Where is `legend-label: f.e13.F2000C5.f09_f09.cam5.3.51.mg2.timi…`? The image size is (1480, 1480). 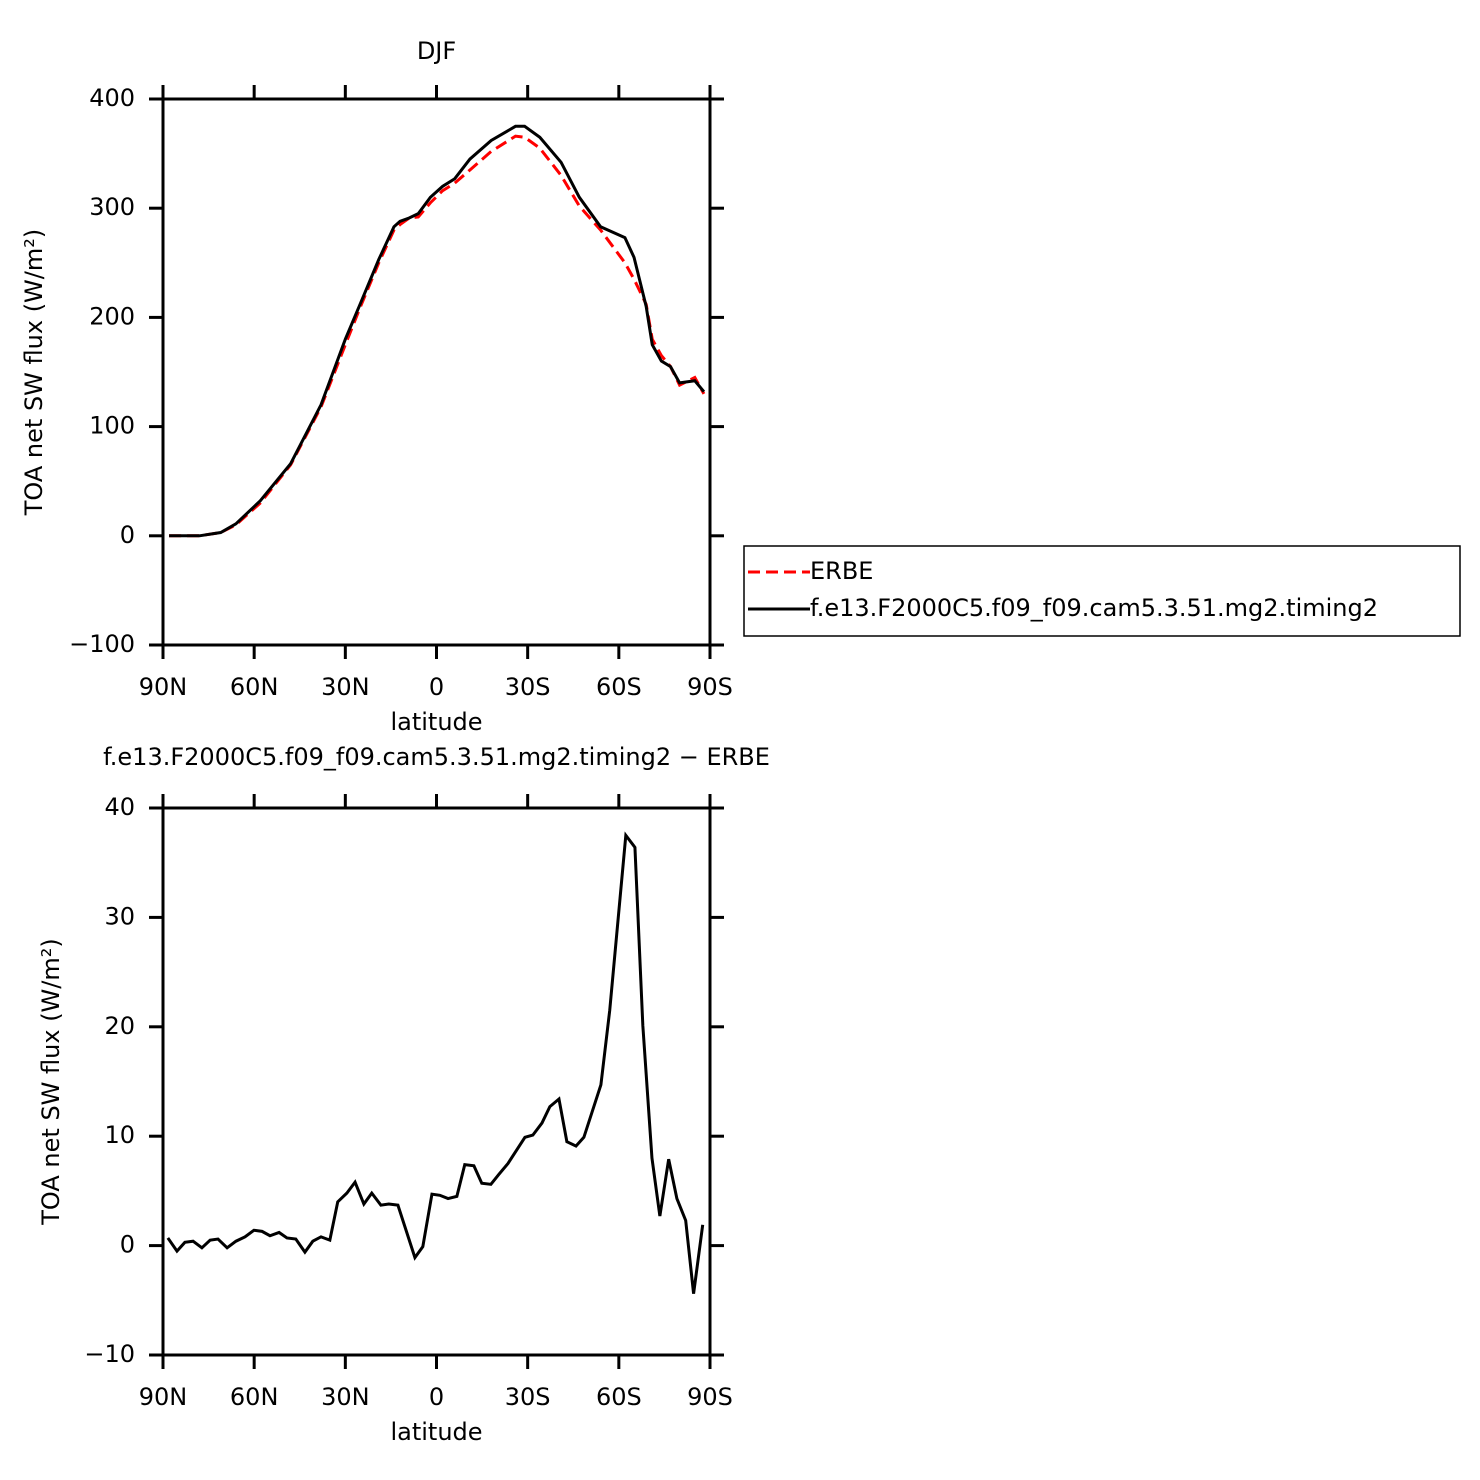 legend-label: f.e13.F2000C5.f09_f09.cam5.3.51.mg2.timi… is located at coordinates (1094, 608).